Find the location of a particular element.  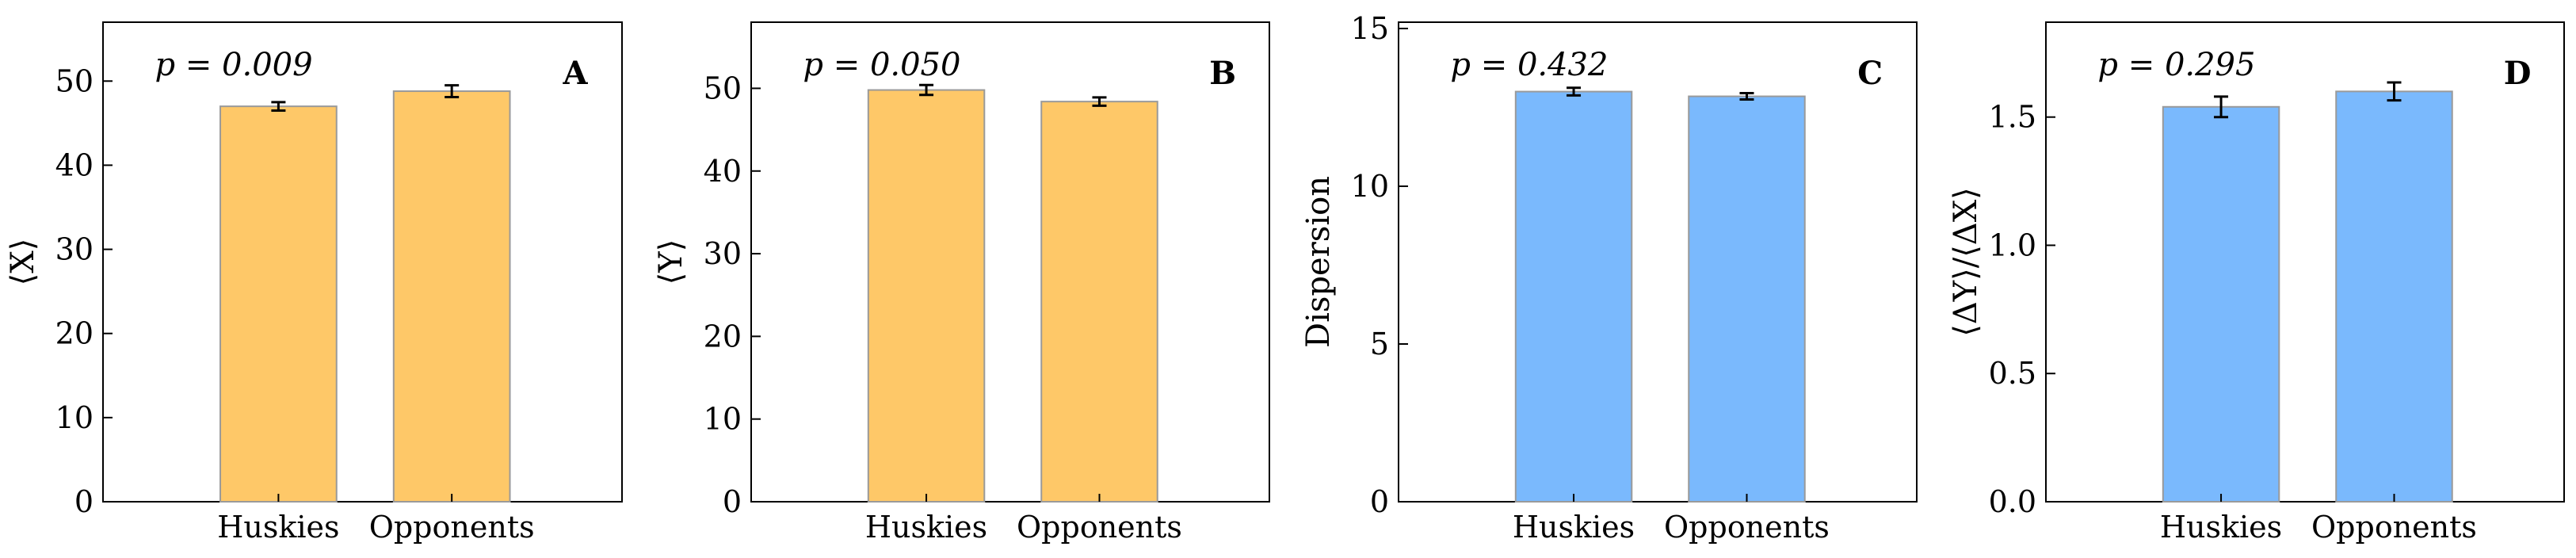

p-value-annotation: p = 0.432 is located at coordinates (1529, 65).